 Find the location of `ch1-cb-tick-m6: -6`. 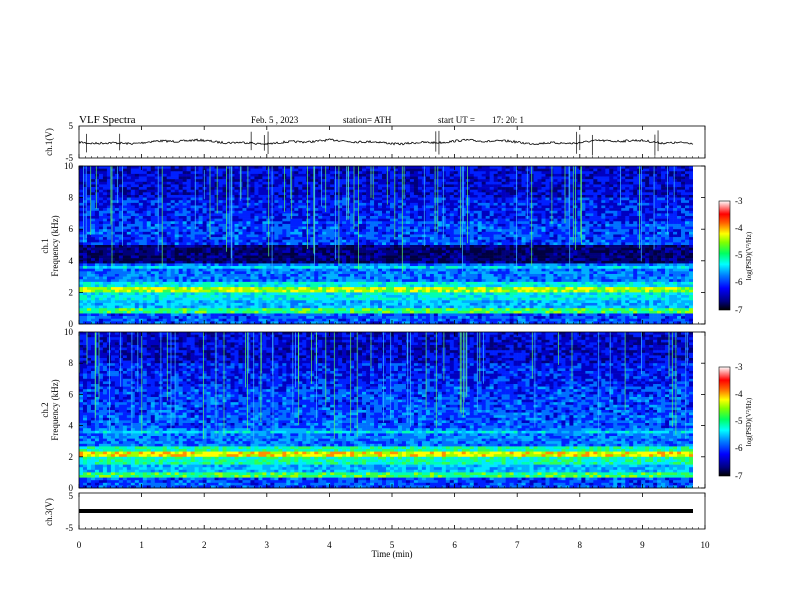

ch1-cb-tick-m6: -6 is located at coordinates (739, 282).